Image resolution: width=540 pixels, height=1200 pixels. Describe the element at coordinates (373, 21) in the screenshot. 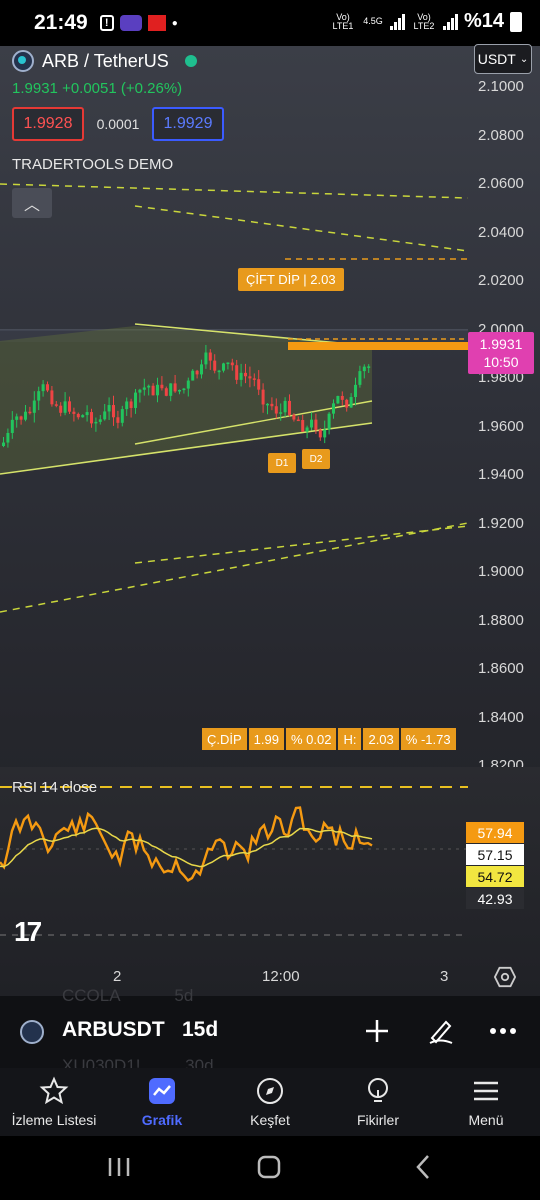

I see `network-type: 4.5G` at that location.